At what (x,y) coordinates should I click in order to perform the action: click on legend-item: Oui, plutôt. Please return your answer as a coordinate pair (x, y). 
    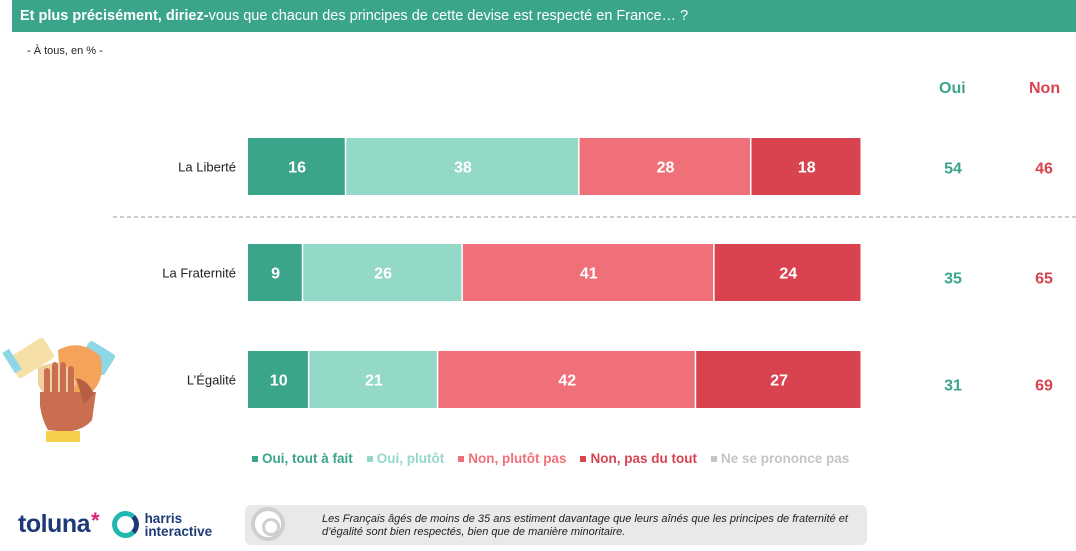
    Looking at the image, I should click on (405, 458).